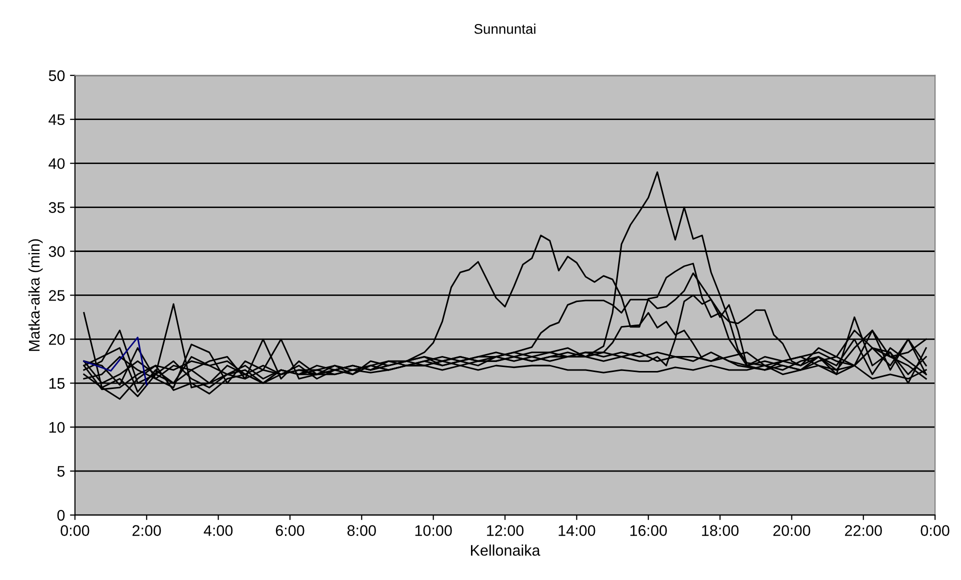  What do you see at coordinates (505, 530) in the screenshot?
I see `x-tick-label: 12:00` at bounding box center [505, 530].